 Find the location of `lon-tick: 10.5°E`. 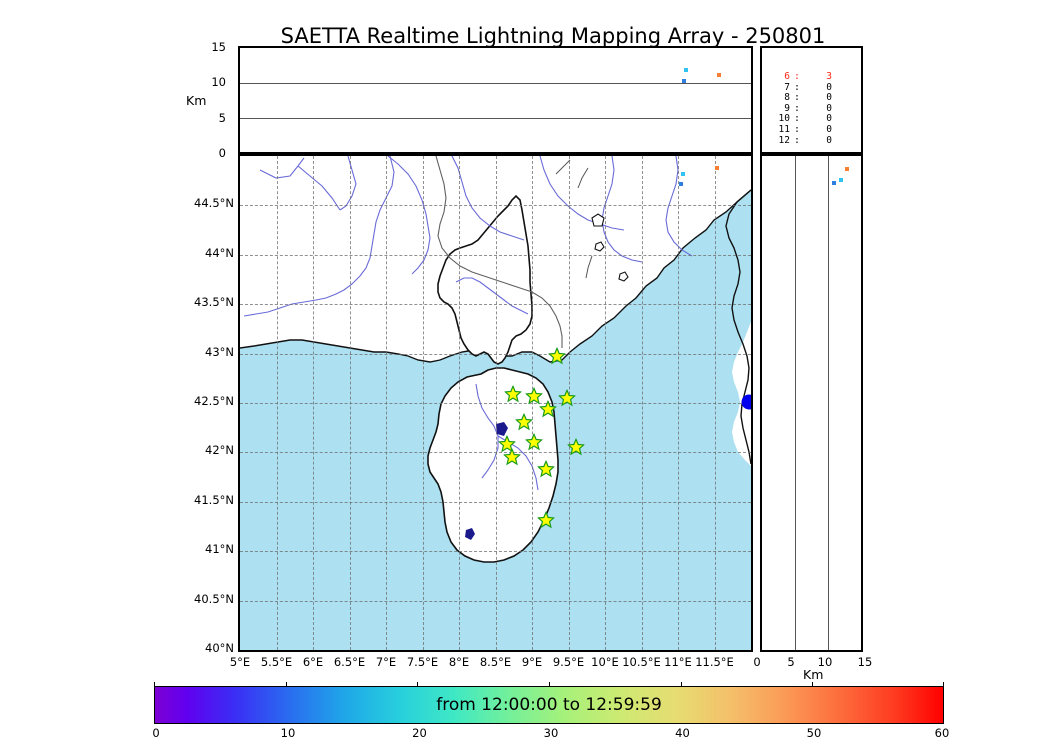

lon-tick: 10.5°E is located at coordinates (641, 662).